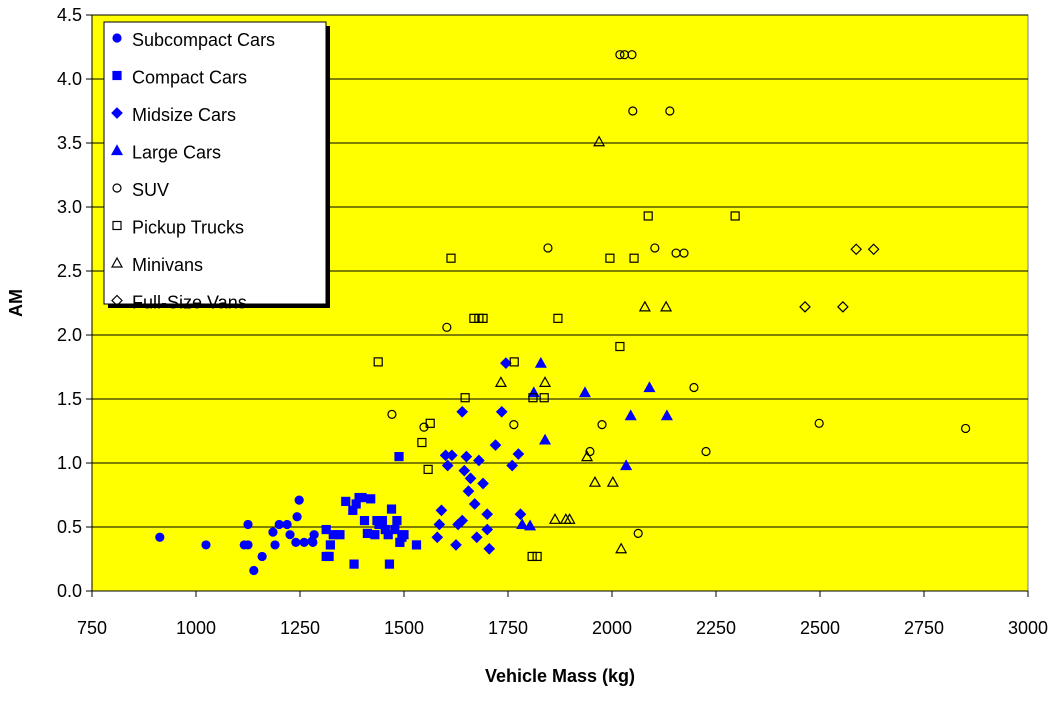 The height and width of the screenshot is (701, 1061). Describe the element at coordinates (404, 628) in the screenshot. I see `x-tick-label: 1500` at that location.